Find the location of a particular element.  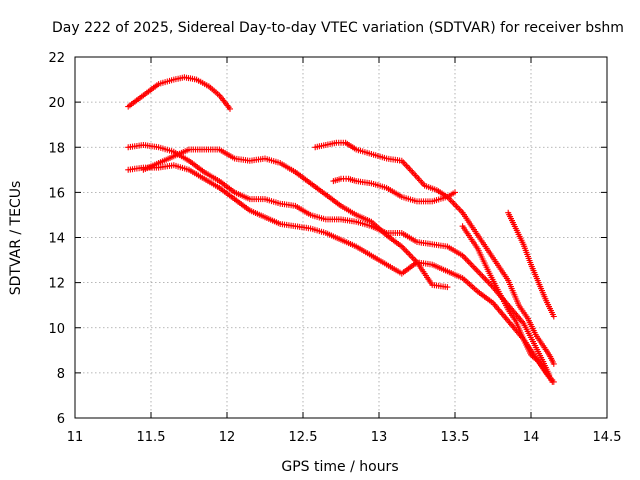

series-arc-d is located at coordinates (295, 218).